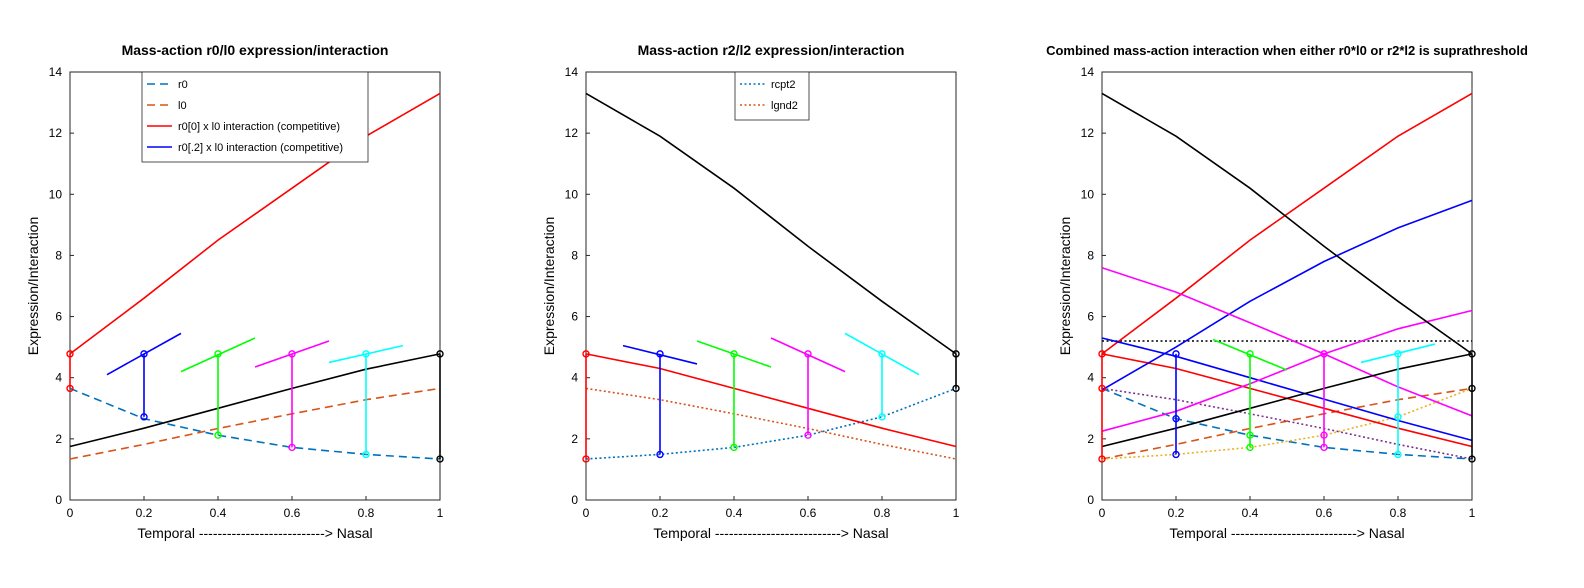 The height and width of the screenshot is (588, 1584). Describe the element at coordinates (259, 127) in the screenshot. I see `legend-label: r0[0] x l0 interaction (competitive)` at that location.